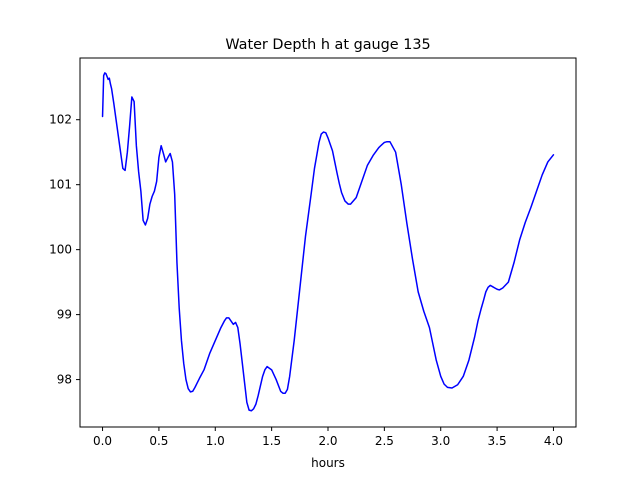 The image size is (640, 480). What do you see at coordinates (60, 185) in the screenshot?
I see `y-tick-label: 101` at bounding box center [60, 185].